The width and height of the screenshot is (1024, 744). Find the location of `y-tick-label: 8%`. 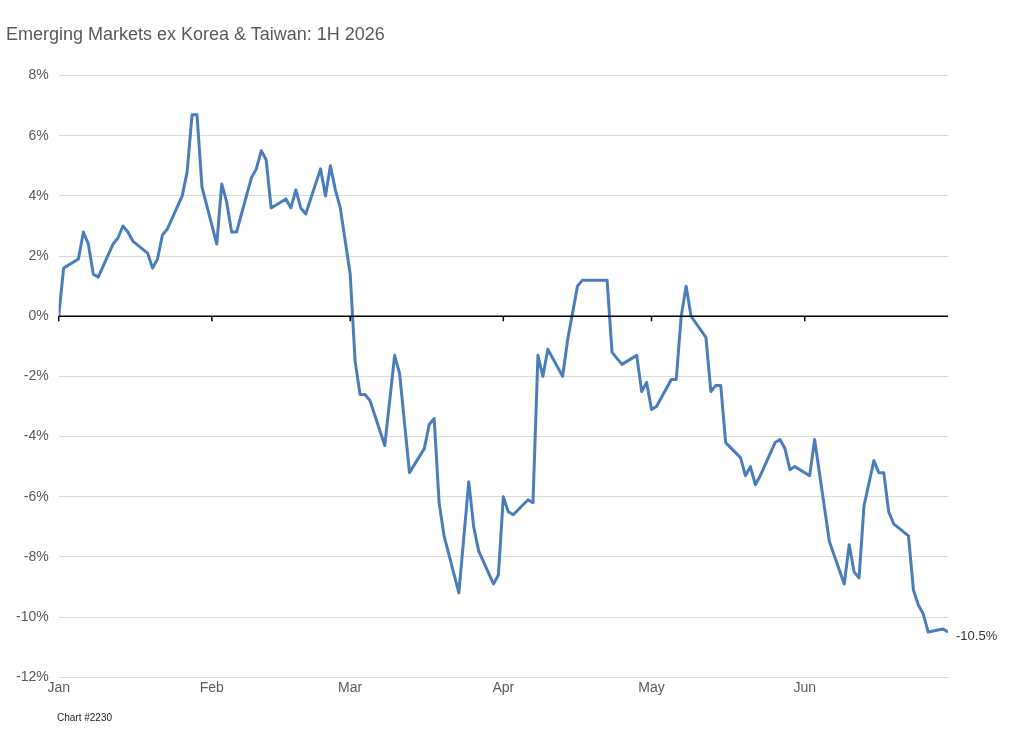

y-tick-label: 8% is located at coordinates (38, 74).